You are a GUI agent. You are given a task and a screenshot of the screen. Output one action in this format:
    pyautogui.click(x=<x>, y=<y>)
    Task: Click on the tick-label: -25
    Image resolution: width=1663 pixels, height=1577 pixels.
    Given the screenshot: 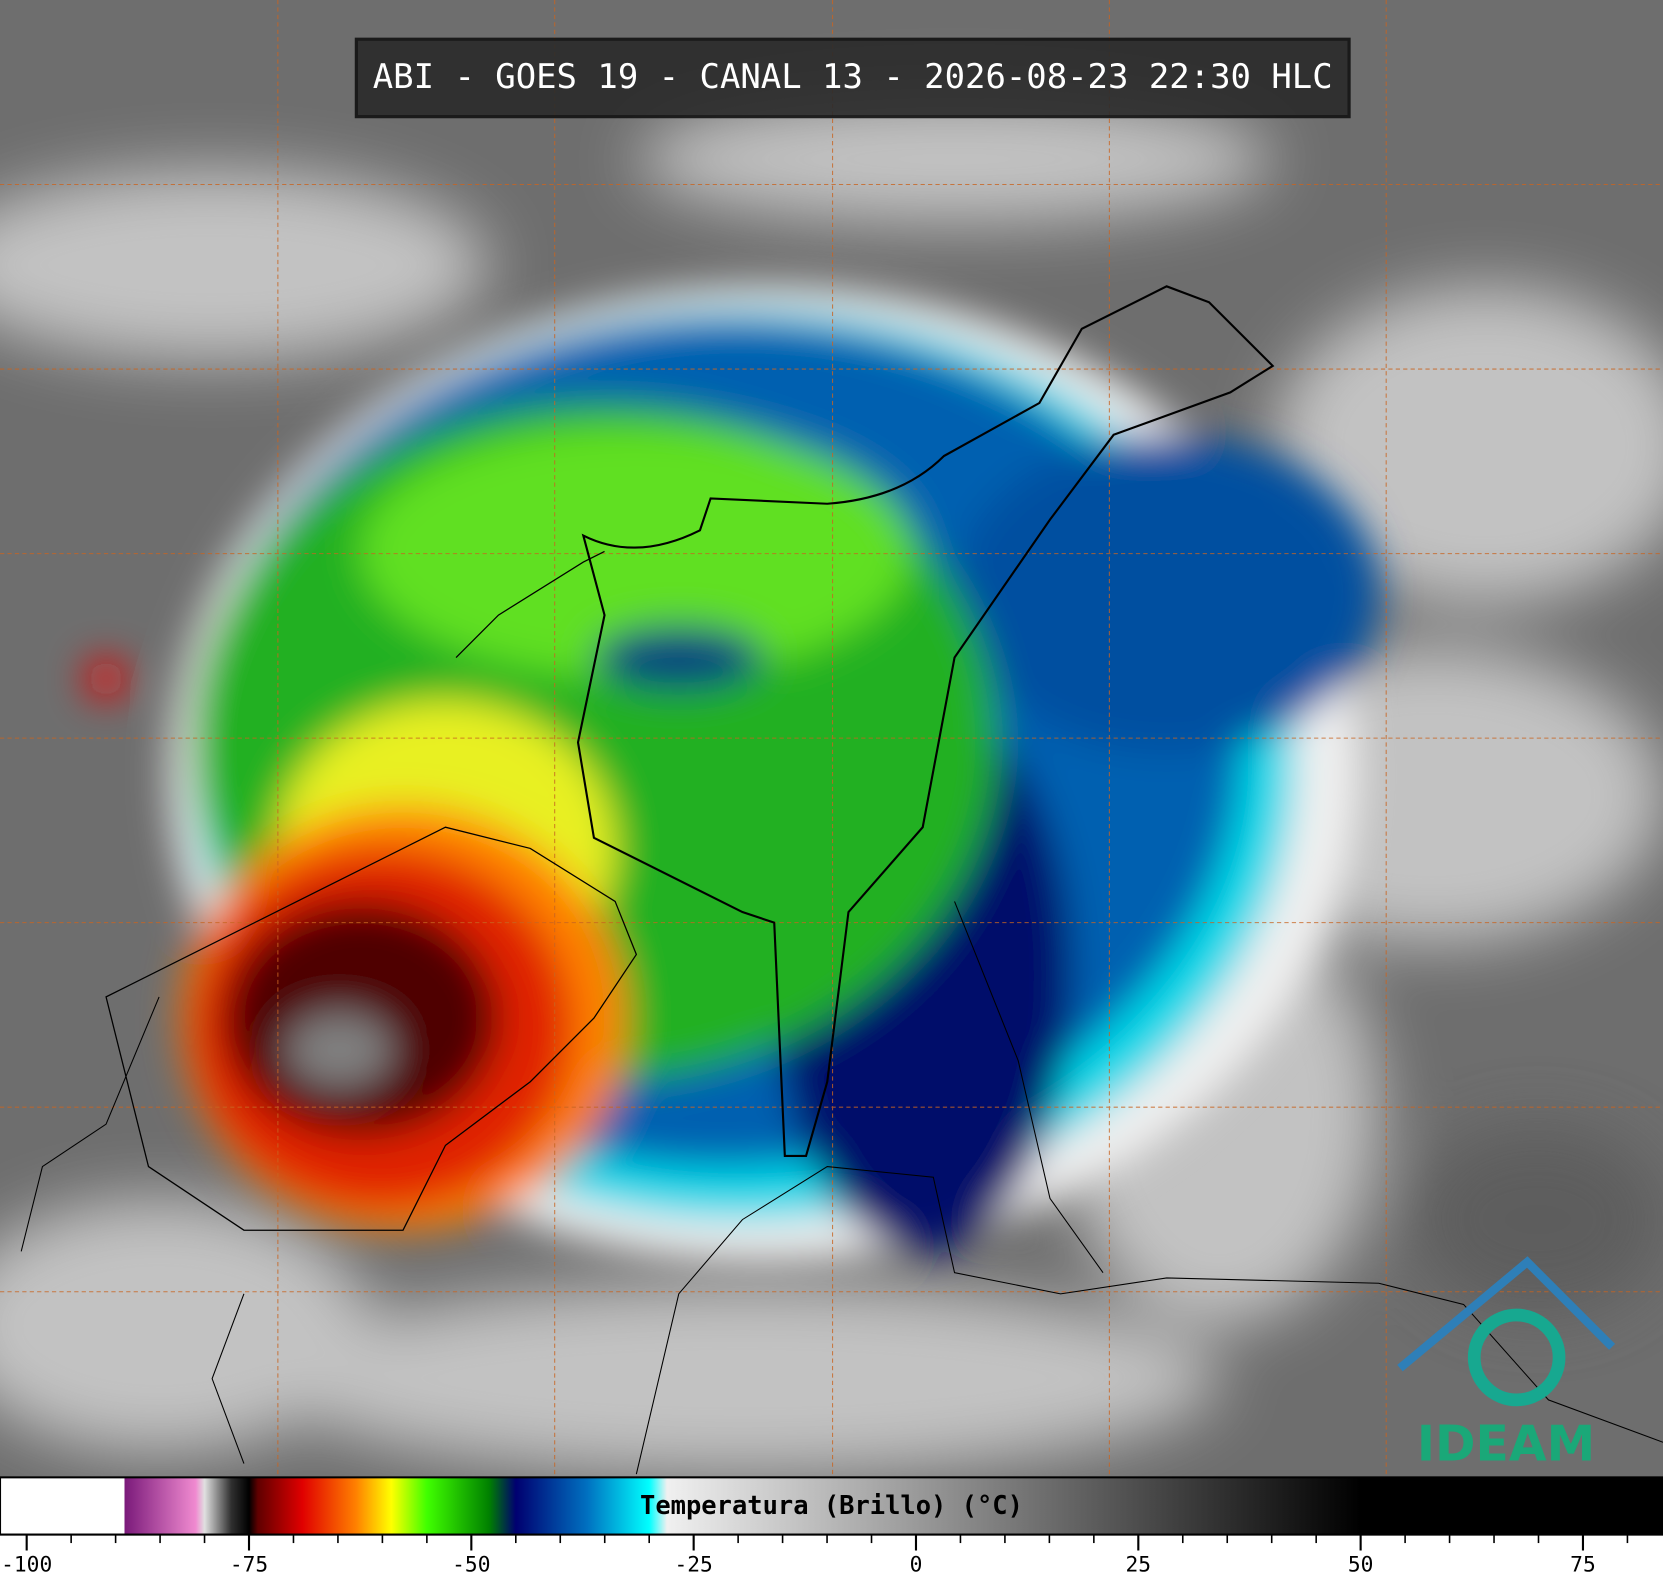 What is the action you would take?
    pyautogui.click(x=694, y=1564)
    